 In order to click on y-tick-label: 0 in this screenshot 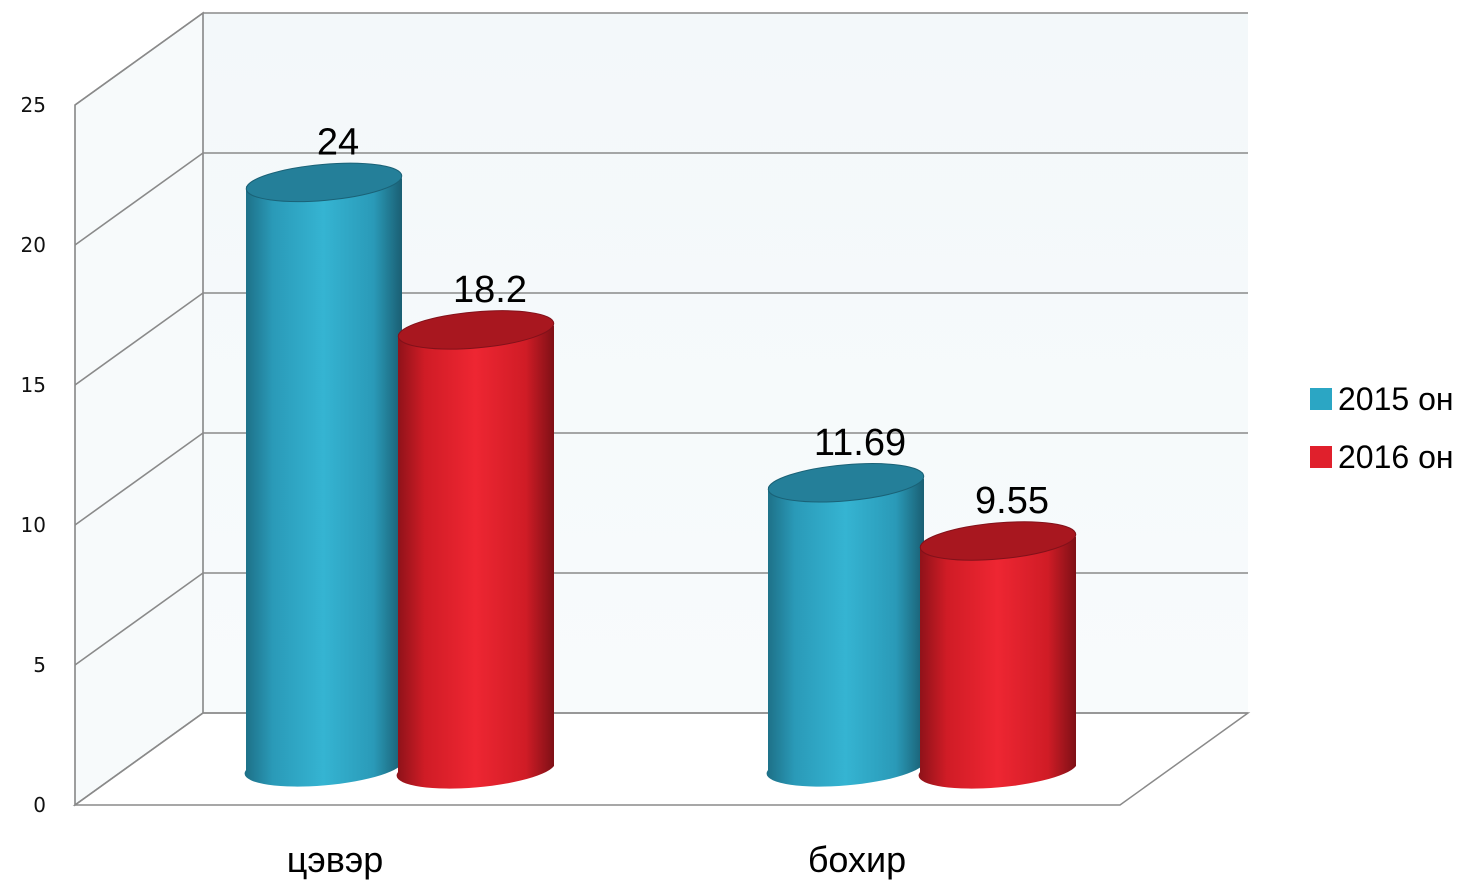, I will do `click(39, 805)`.